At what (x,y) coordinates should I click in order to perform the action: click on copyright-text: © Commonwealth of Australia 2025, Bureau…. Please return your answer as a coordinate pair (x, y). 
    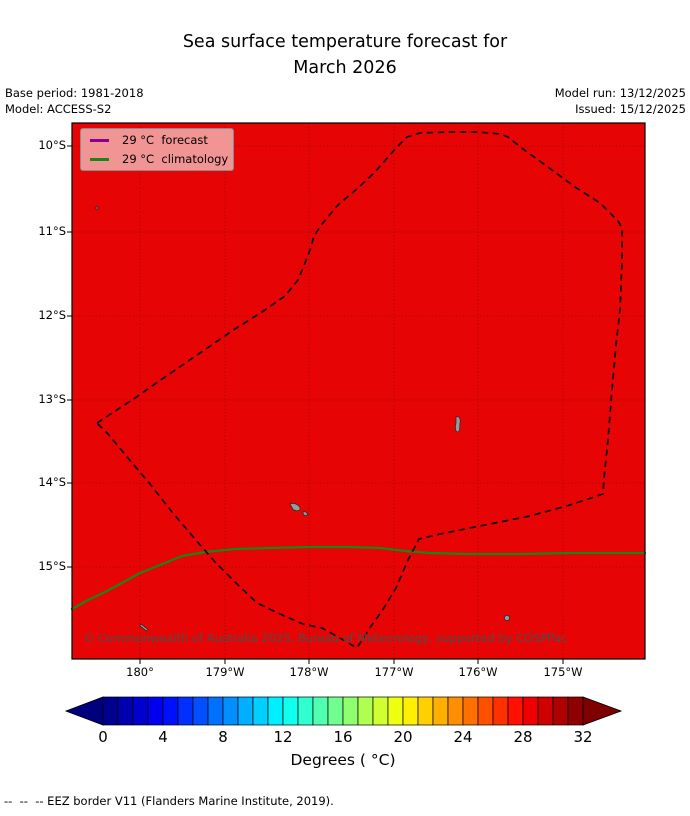
    Looking at the image, I should click on (325, 638).